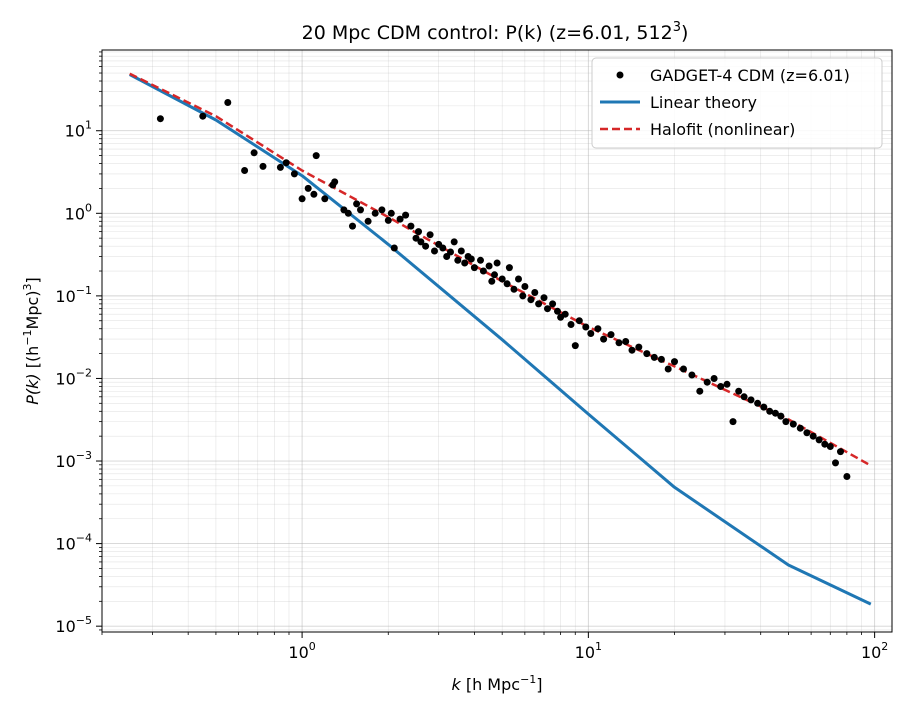 The height and width of the screenshot is (715, 910). I want to click on y-tick-label: 10⁻⁴, so click(73, 543).